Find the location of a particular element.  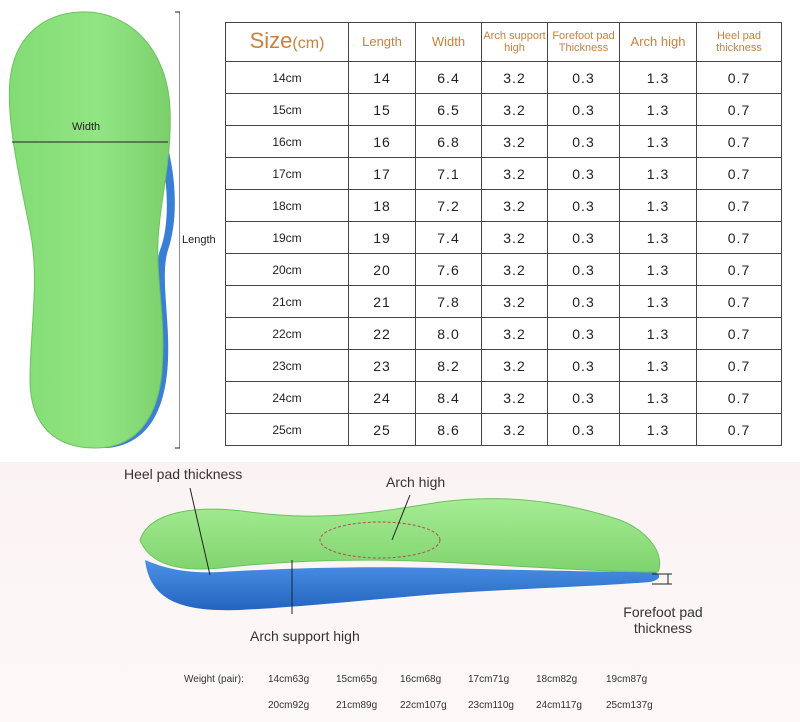

table-cell-size: 17cm is located at coordinates (287, 173).